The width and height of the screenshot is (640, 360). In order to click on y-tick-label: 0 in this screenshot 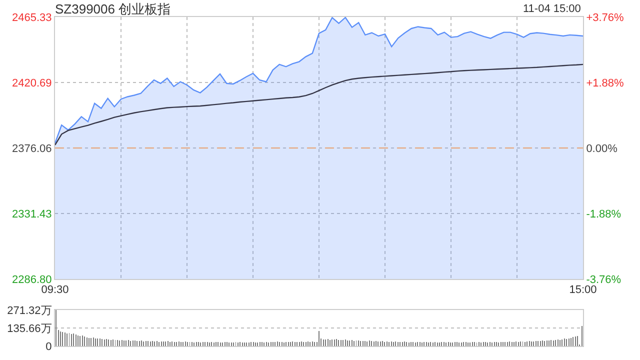, I will do `click(49, 346)`.